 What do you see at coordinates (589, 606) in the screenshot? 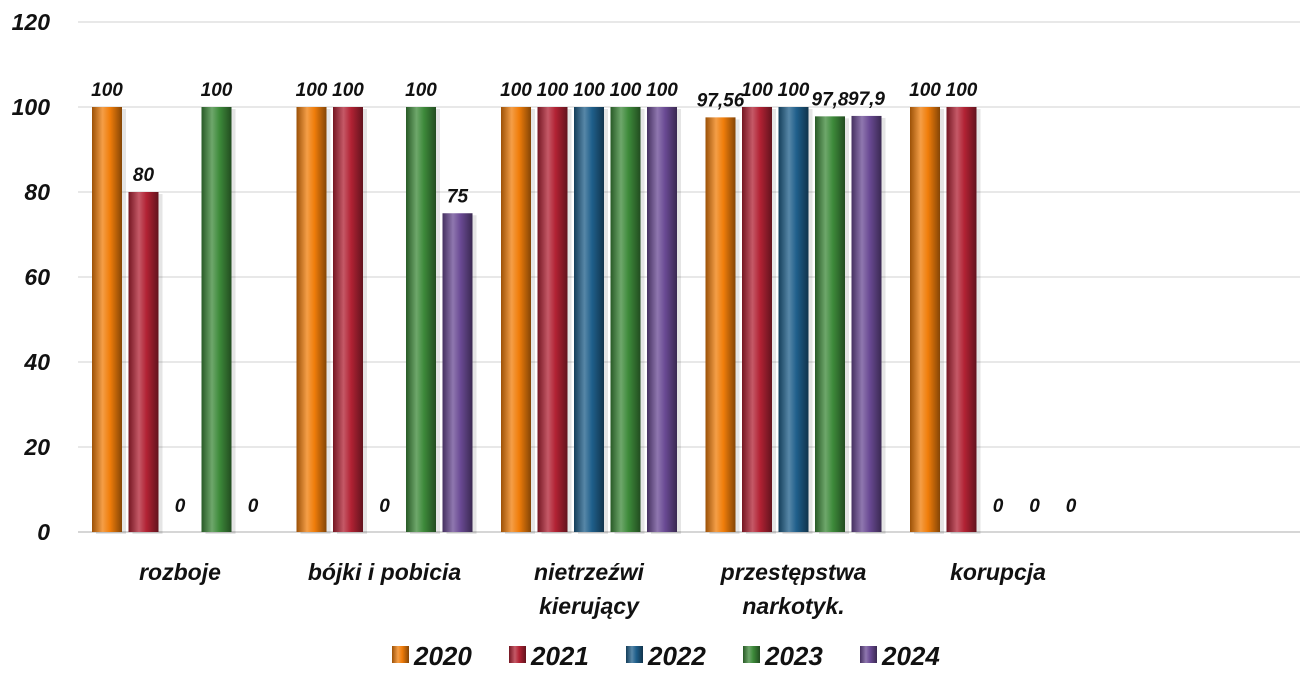
I see `category-label: kierujący` at bounding box center [589, 606].